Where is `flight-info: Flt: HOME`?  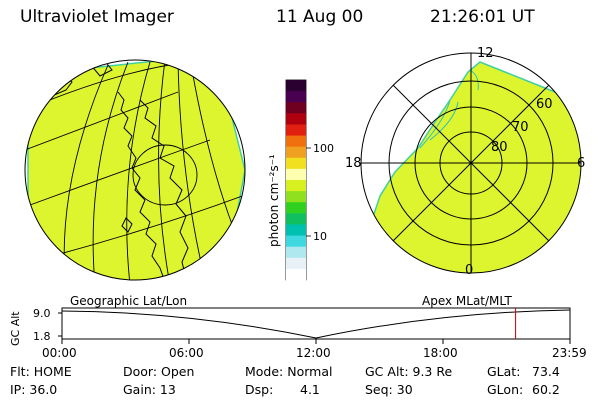
flight-info: Flt: HOME is located at coordinates (41, 371).